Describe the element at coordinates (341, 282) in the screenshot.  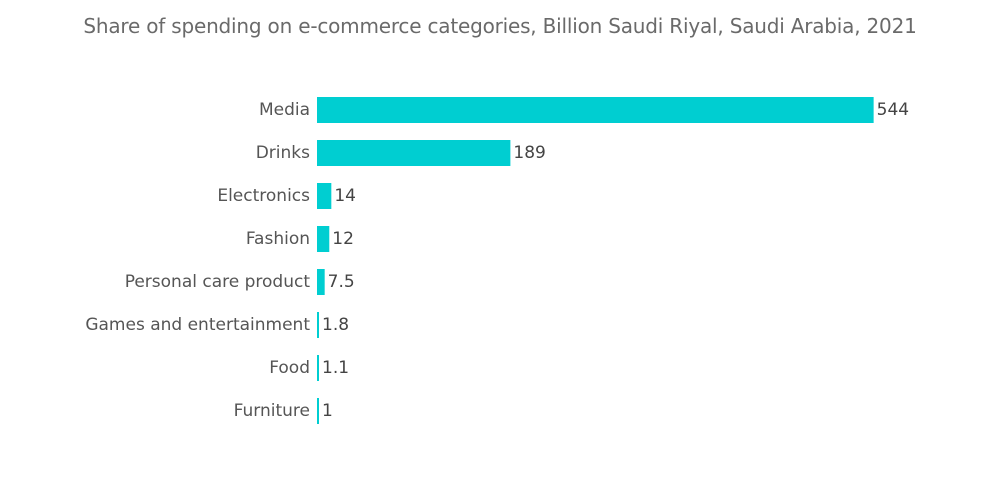
I see `value-label: 7.5` at that location.